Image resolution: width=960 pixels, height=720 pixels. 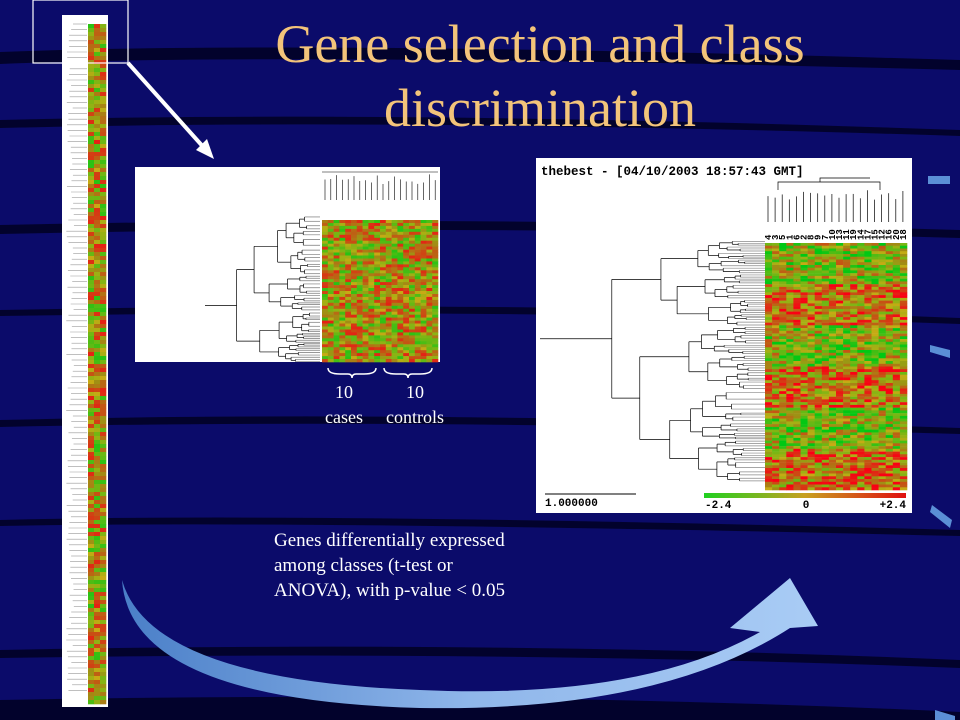 I want to click on zoom-arrowhead, so click(x=205, y=149).